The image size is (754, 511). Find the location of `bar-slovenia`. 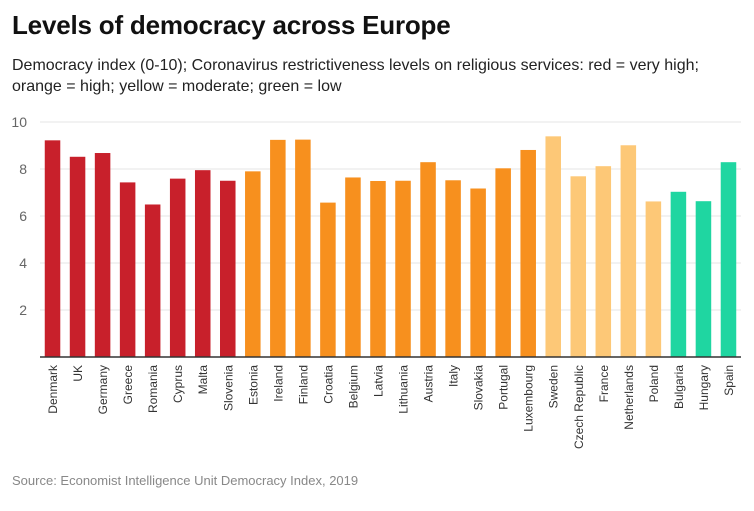

bar-slovenia is located at coordinates (228, 268).